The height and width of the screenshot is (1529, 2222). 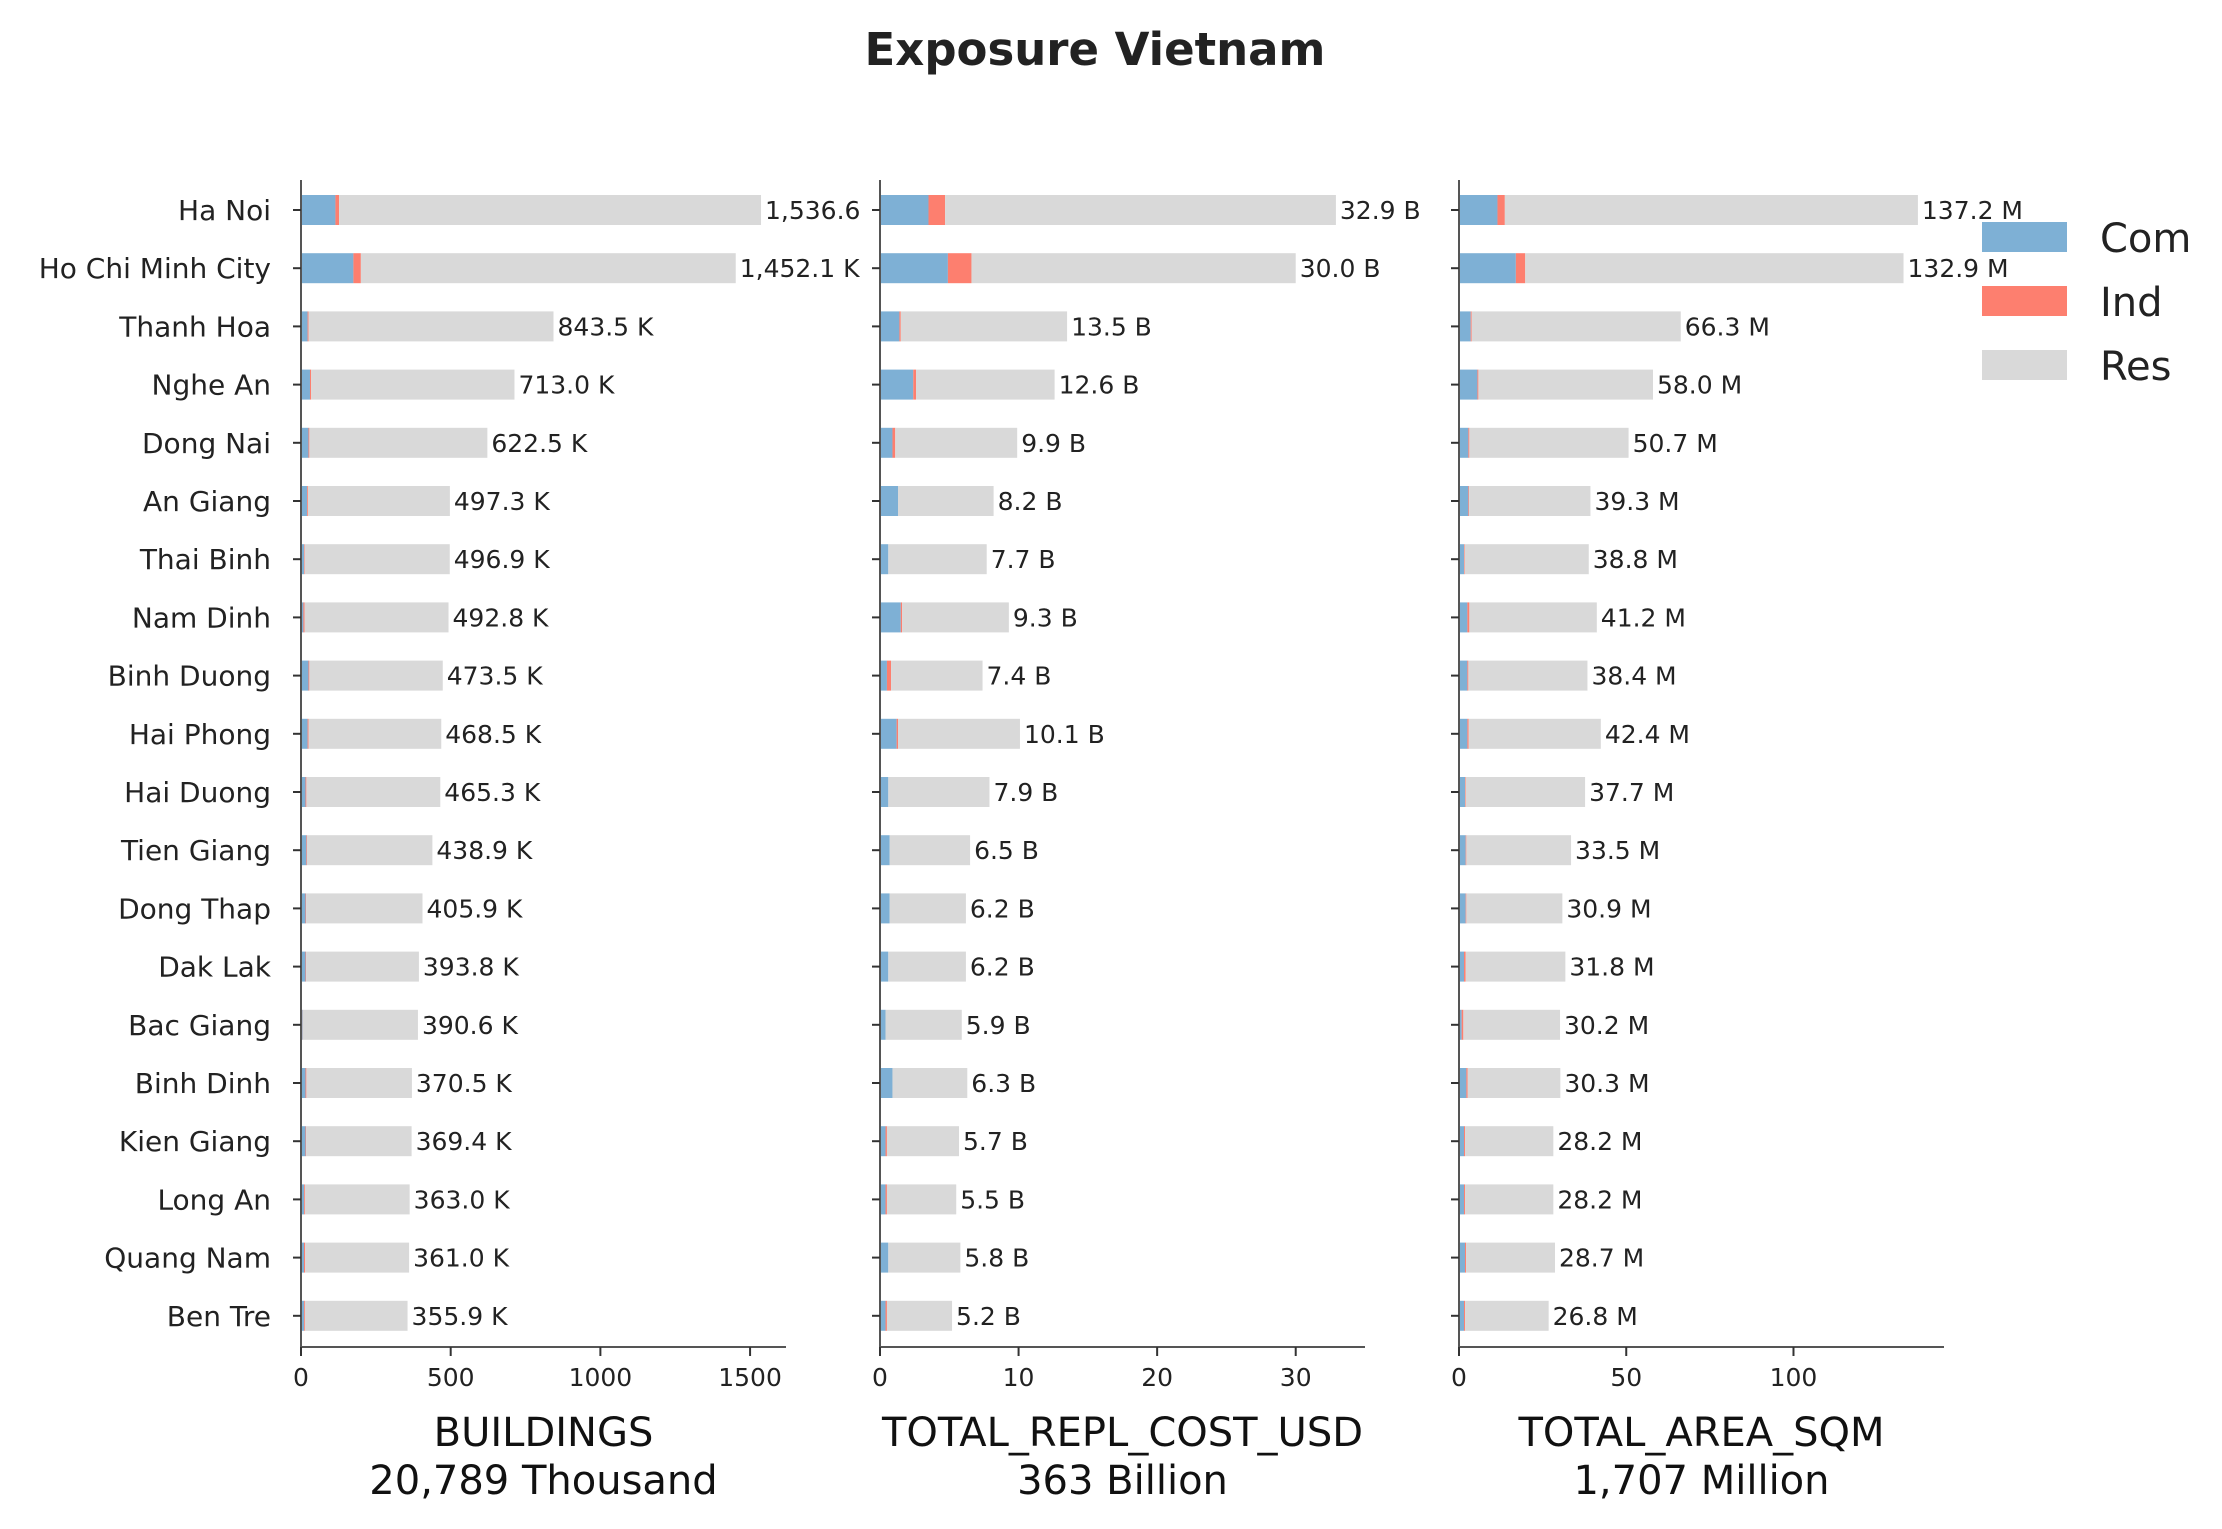 What do you see at coordinates (495, 676) in the screenshot?
I see `data-label: 473.5 K` at bounding box center [495, 676].